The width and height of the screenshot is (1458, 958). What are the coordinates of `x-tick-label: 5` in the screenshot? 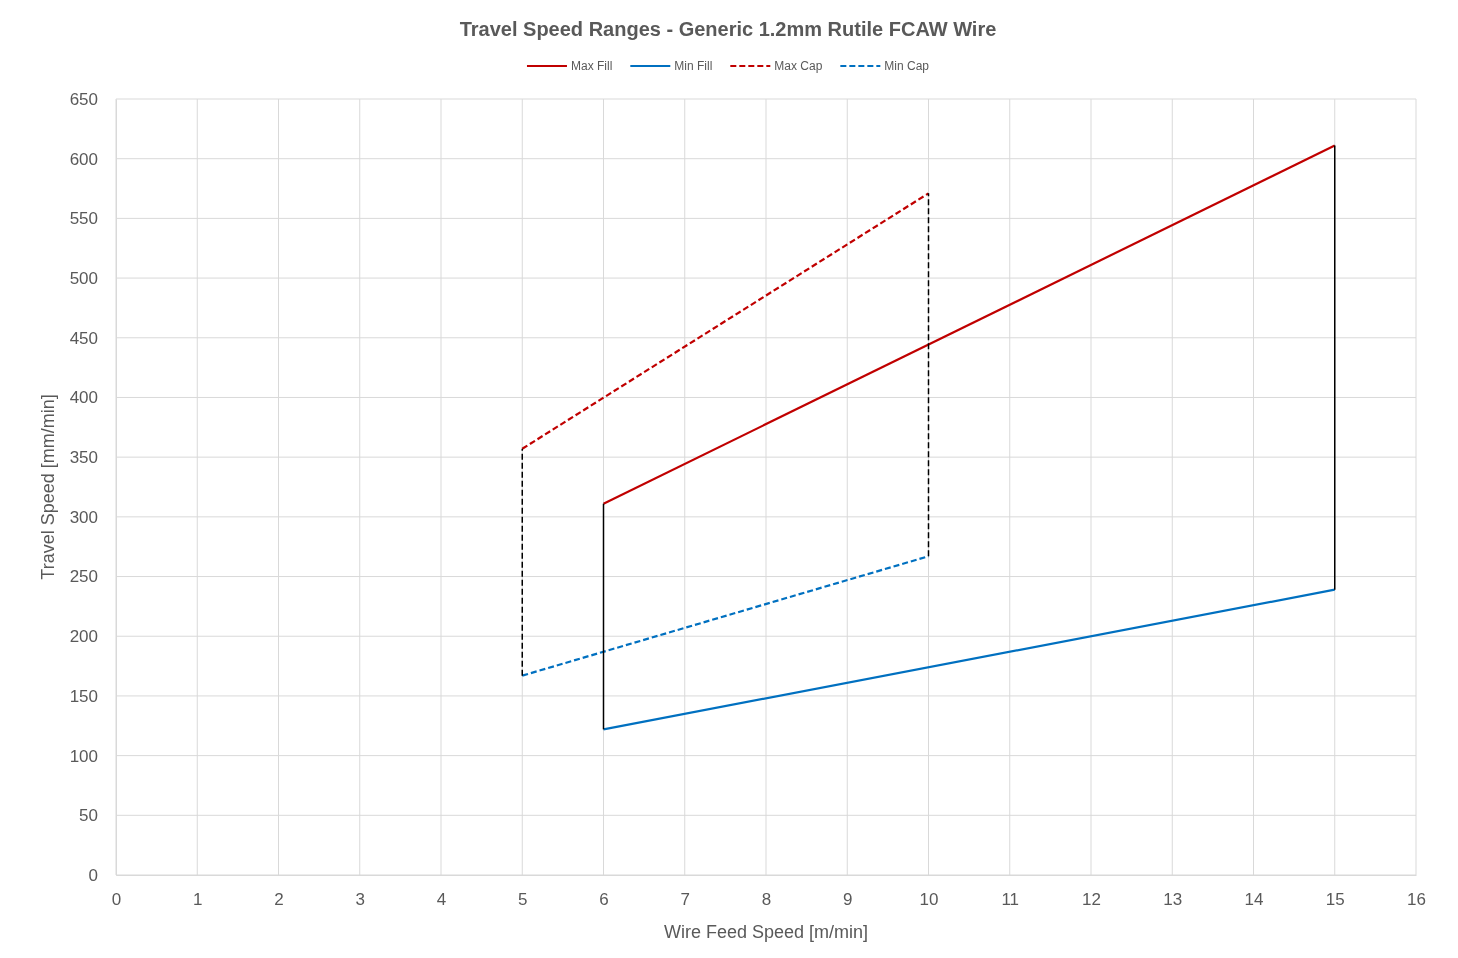 It's located at (523, 900).